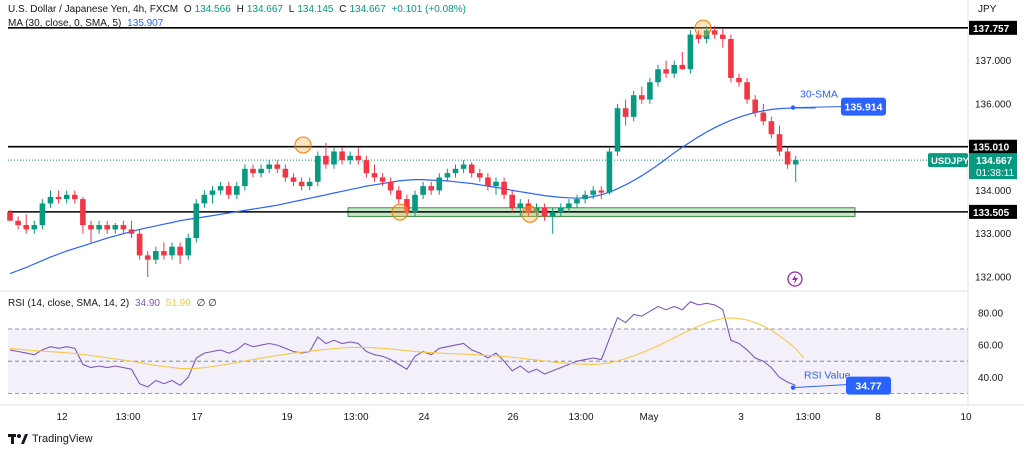 This screenshot has height=455, width=1024. Describe the element at coordinates (993, 234) in the screenshot. I see `price-tick-label: 133.000` at that location.